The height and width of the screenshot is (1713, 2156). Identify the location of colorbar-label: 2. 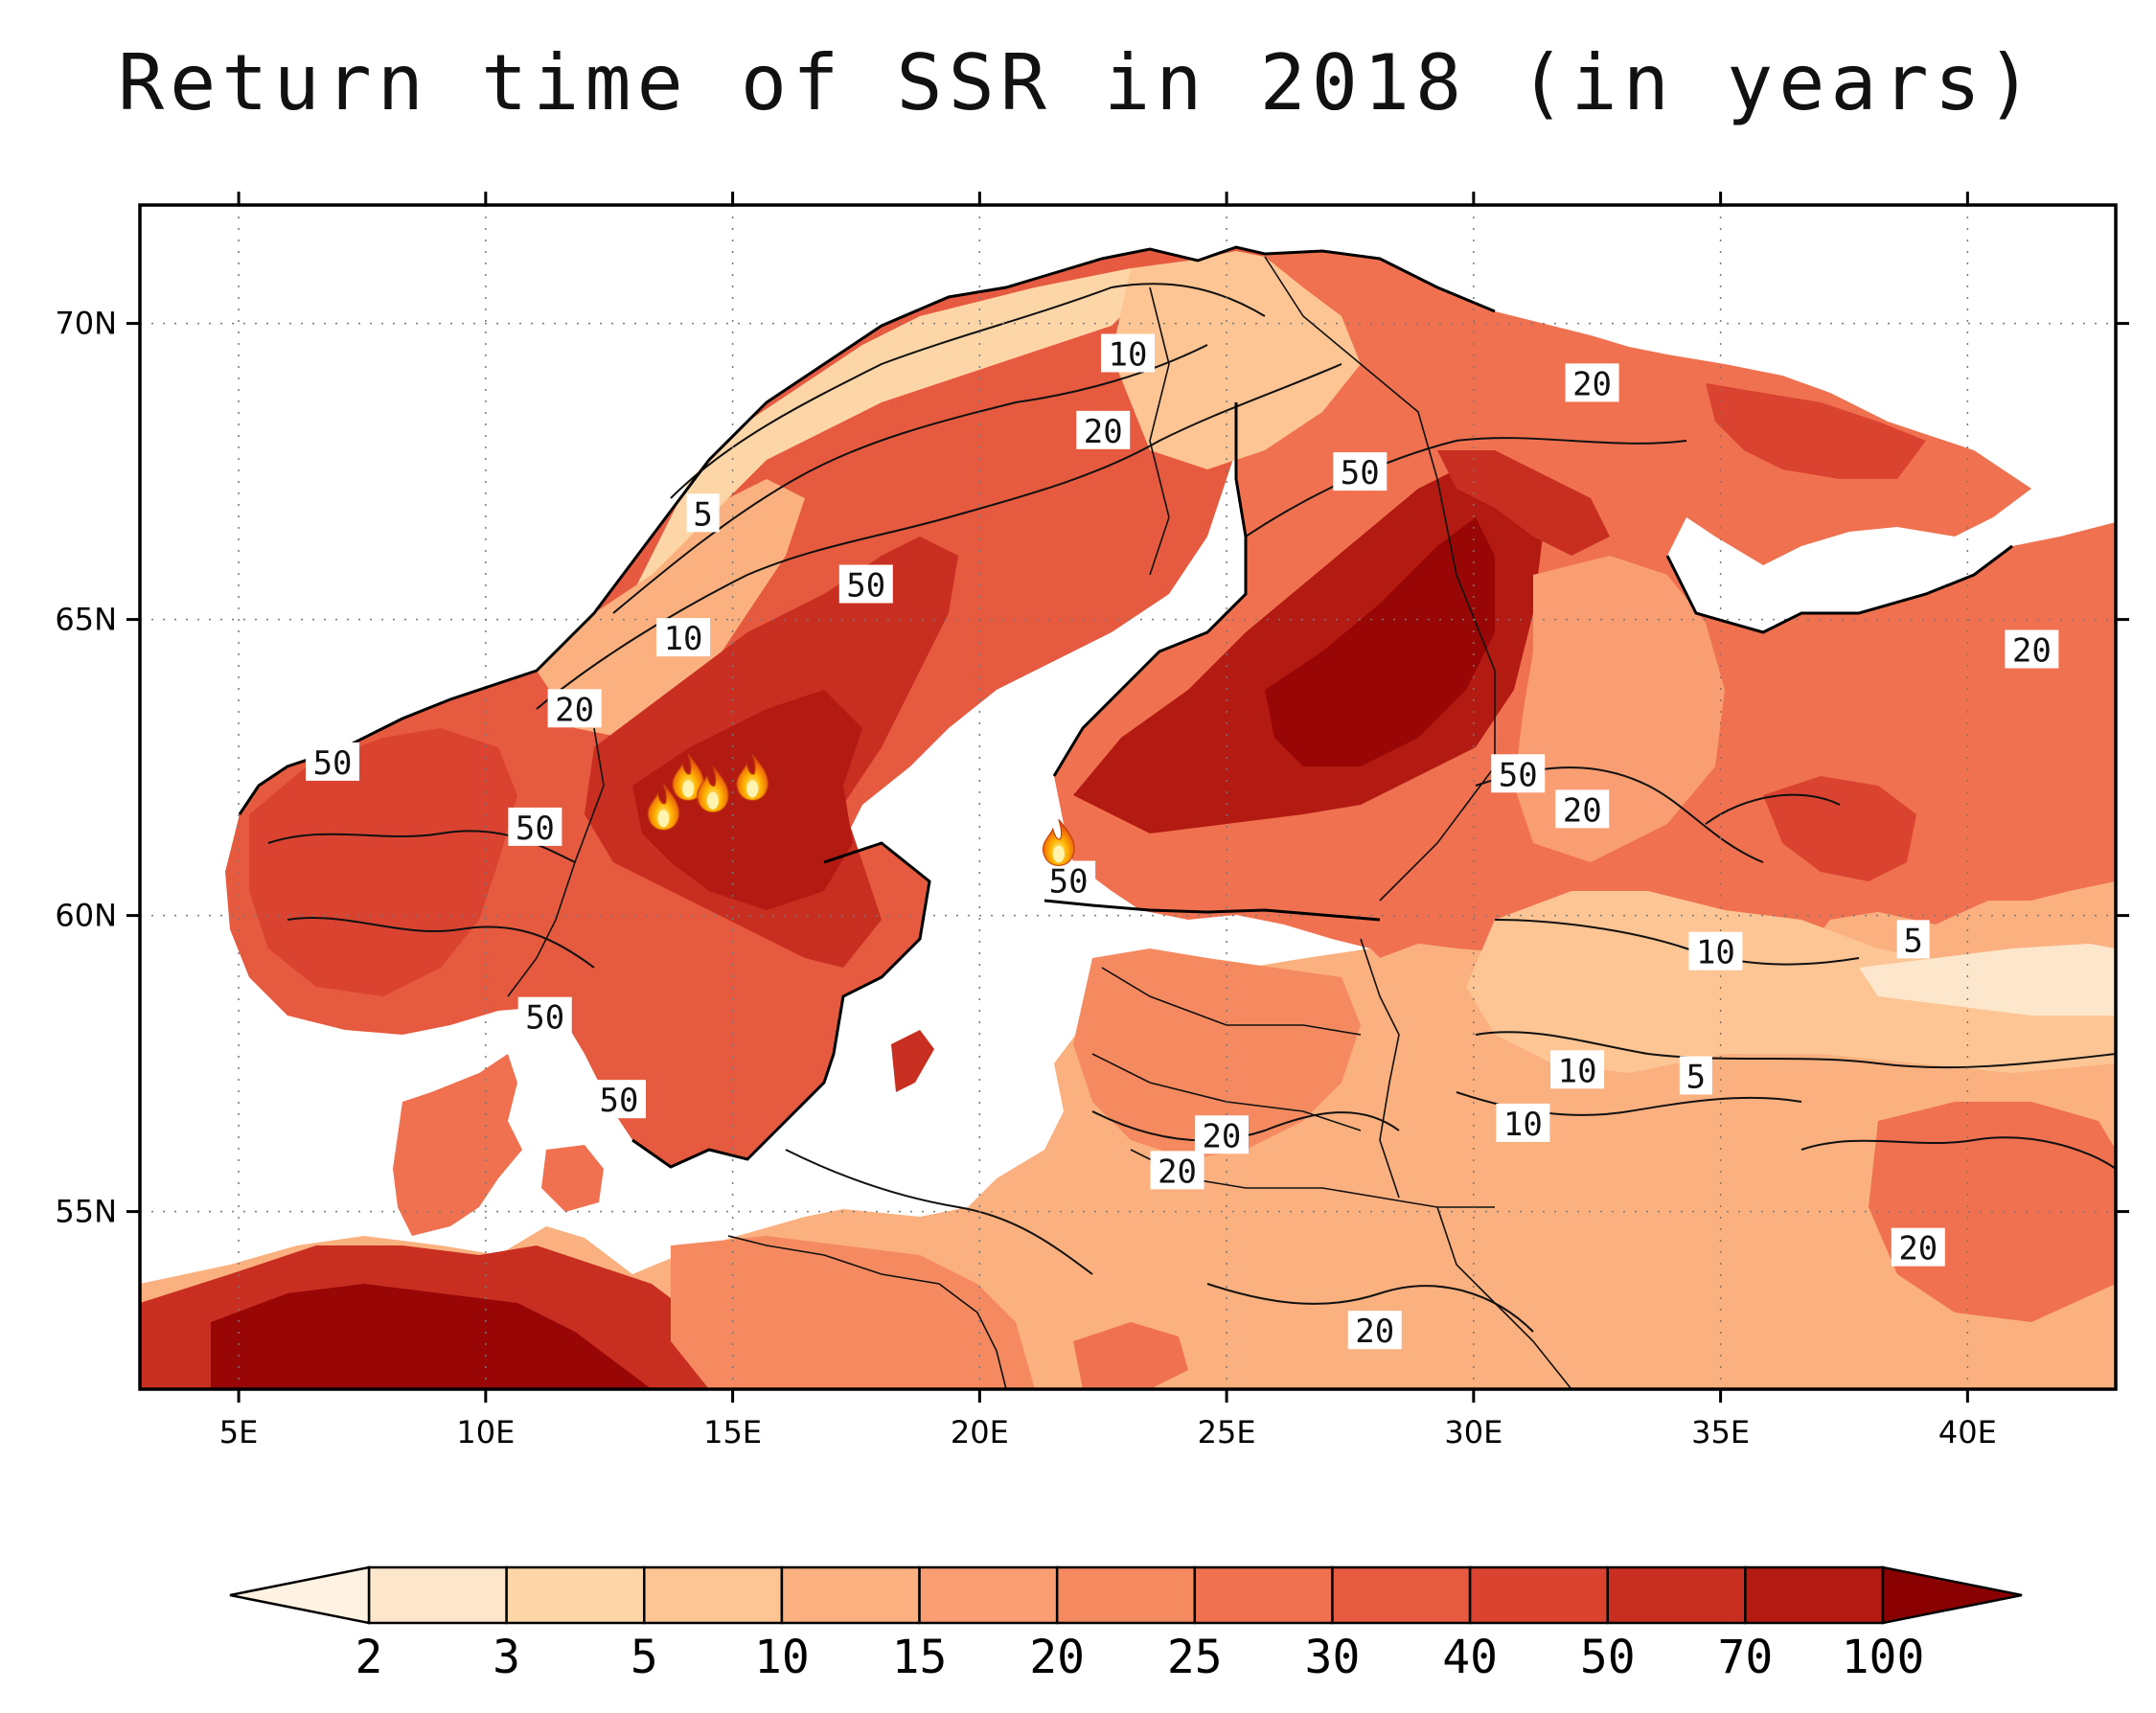
(369, 1657).